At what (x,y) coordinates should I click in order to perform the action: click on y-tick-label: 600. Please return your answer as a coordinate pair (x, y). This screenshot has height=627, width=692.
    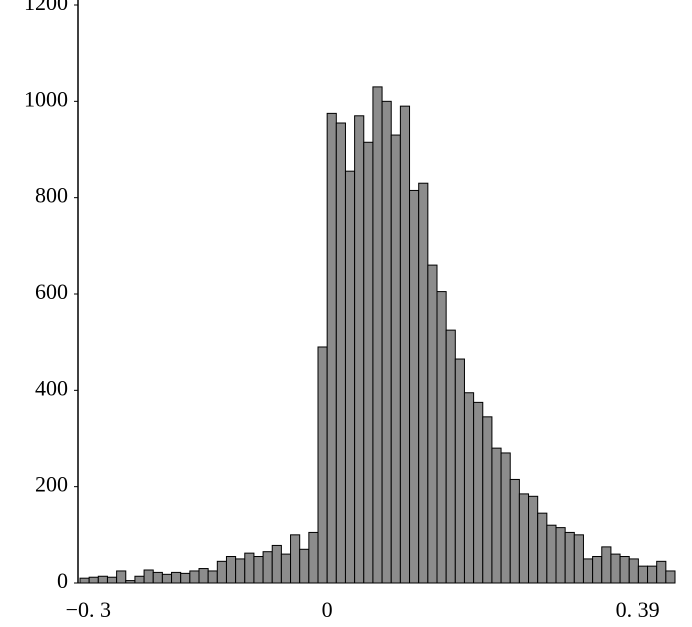
    Looking at the image, I should click on (51, 291).